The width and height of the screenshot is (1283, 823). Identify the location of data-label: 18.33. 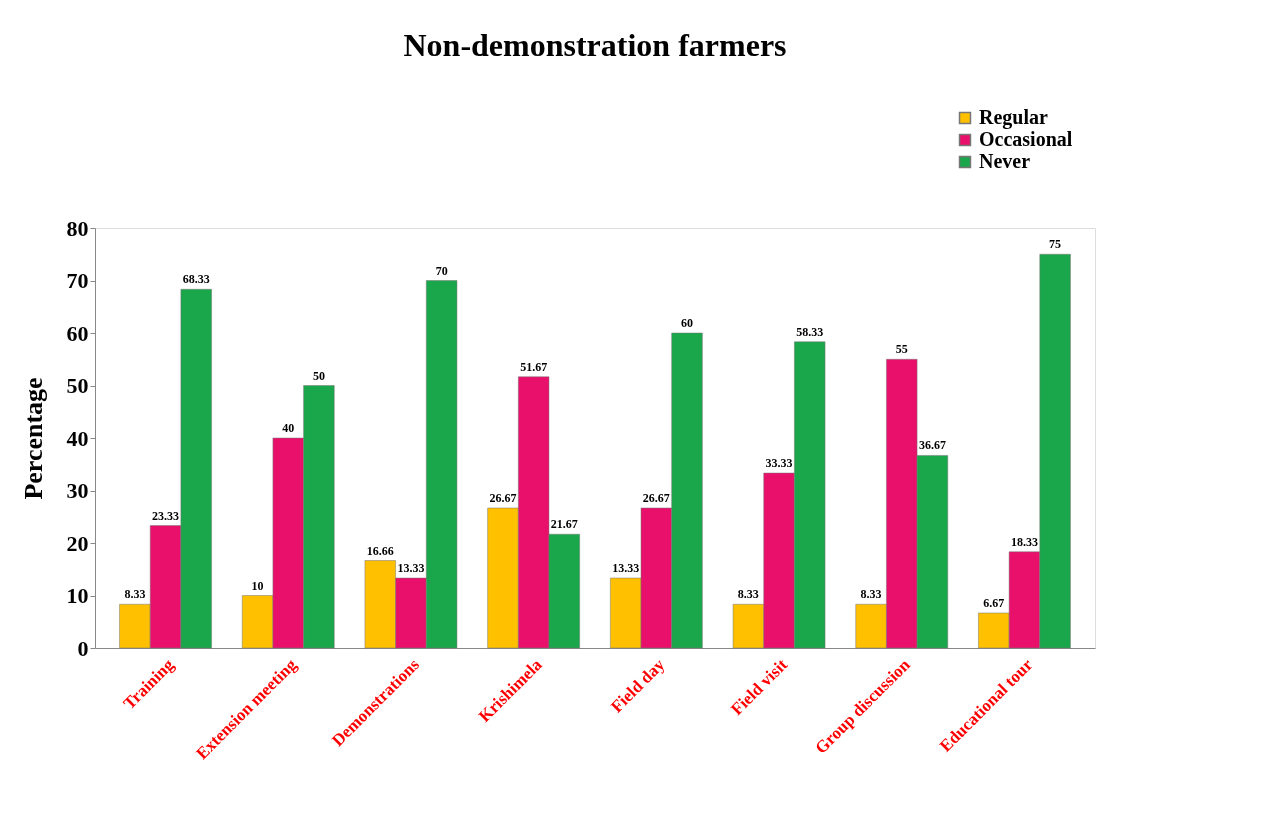
(1024, 541).